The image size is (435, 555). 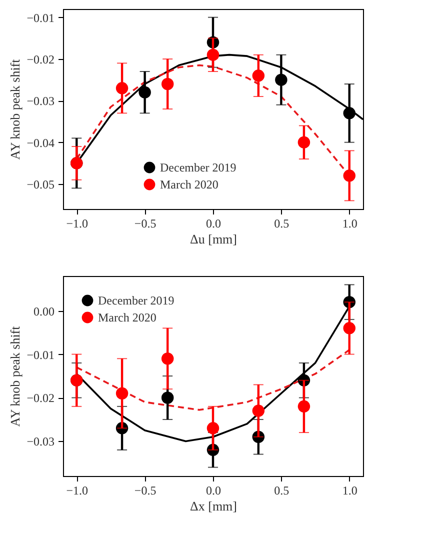 What do you see at coordinates (40, 143) in the screenshot?
I see `y-tick-label: −0.04` at bounding box center [40, 143].